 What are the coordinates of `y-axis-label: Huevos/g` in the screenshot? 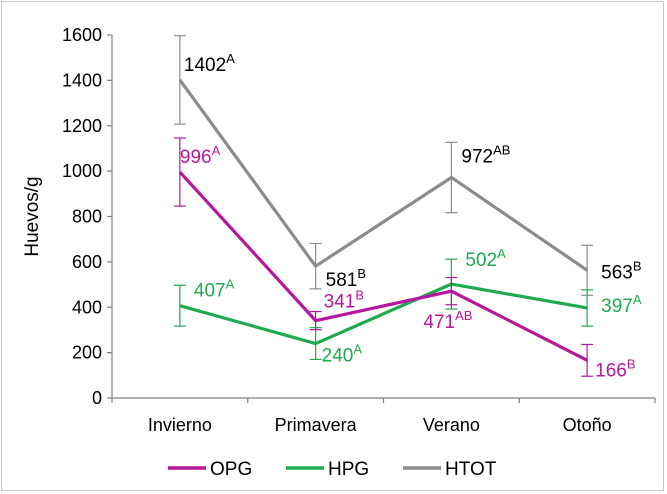 It's located at (32, 216).